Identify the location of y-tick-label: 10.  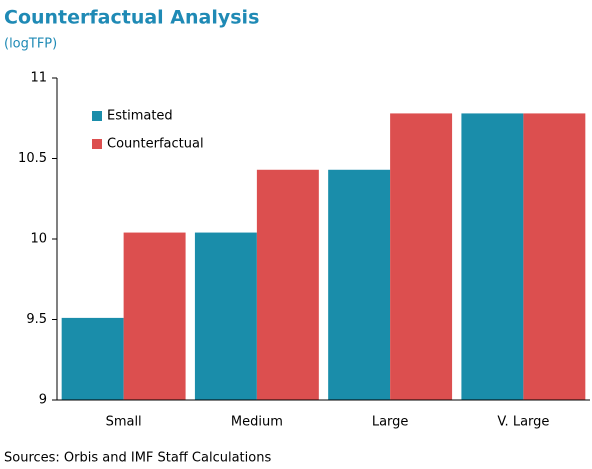
(38, 239).